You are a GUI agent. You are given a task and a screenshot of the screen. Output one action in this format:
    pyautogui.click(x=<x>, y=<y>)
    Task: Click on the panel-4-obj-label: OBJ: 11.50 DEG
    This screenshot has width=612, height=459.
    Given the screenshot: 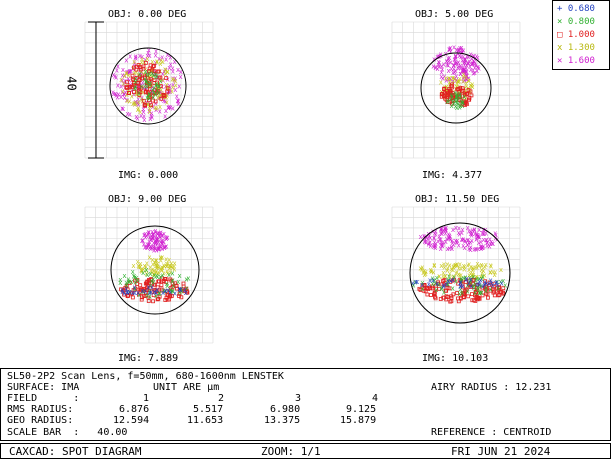 What is the action you would take?
    pyautogui.click(x=457, y=199)
    